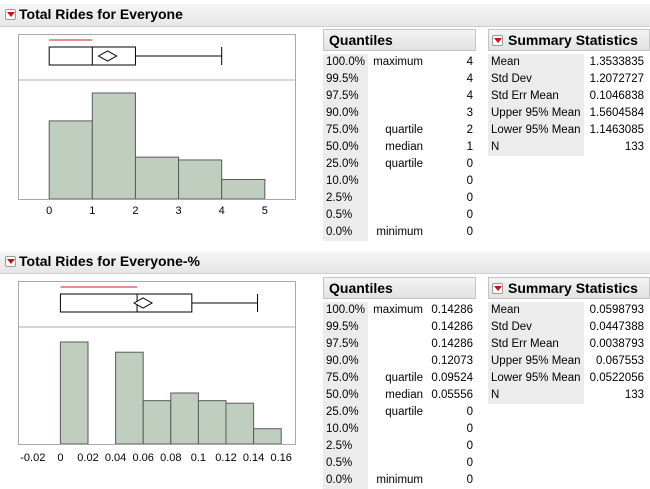 The image size is (650, 489). What do you see at coordinates (325, 15) in the screenshot?
I see `section-header-1: Total Rides for Everyone` at bounding box center [325, 15].